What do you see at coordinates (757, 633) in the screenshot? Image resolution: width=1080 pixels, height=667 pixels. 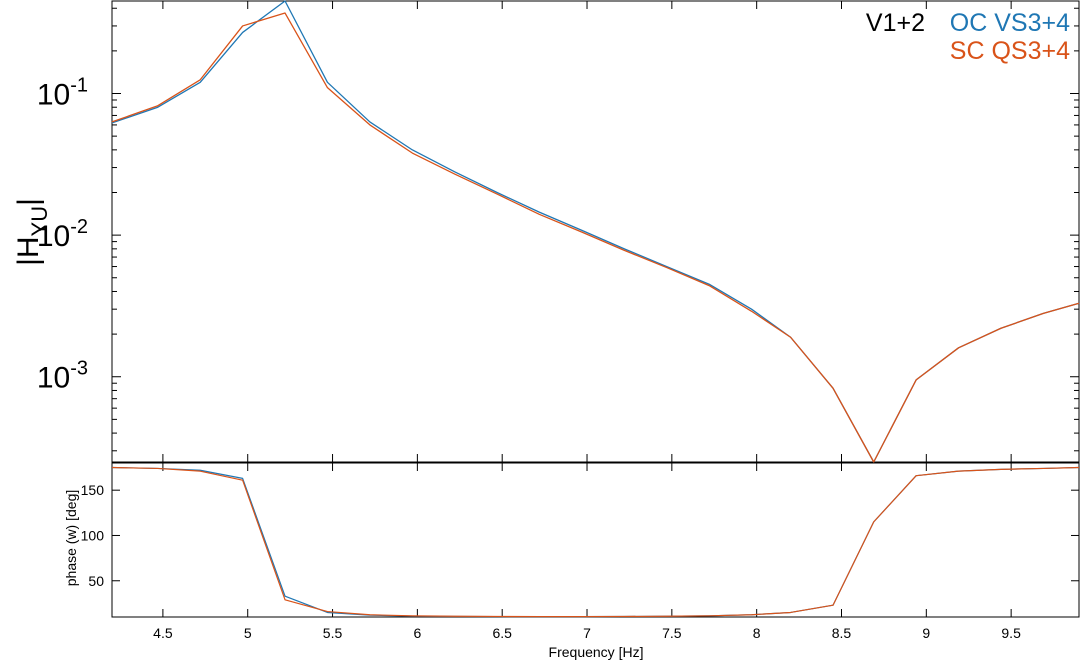 I see `phase-xtick-label: 8` at bounding box center [757, 633].